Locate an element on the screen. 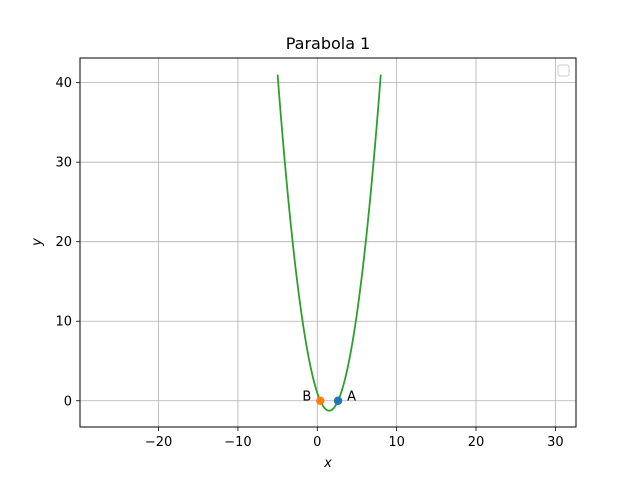  y-tick-label: 0 is located at coordinates (68, 401).